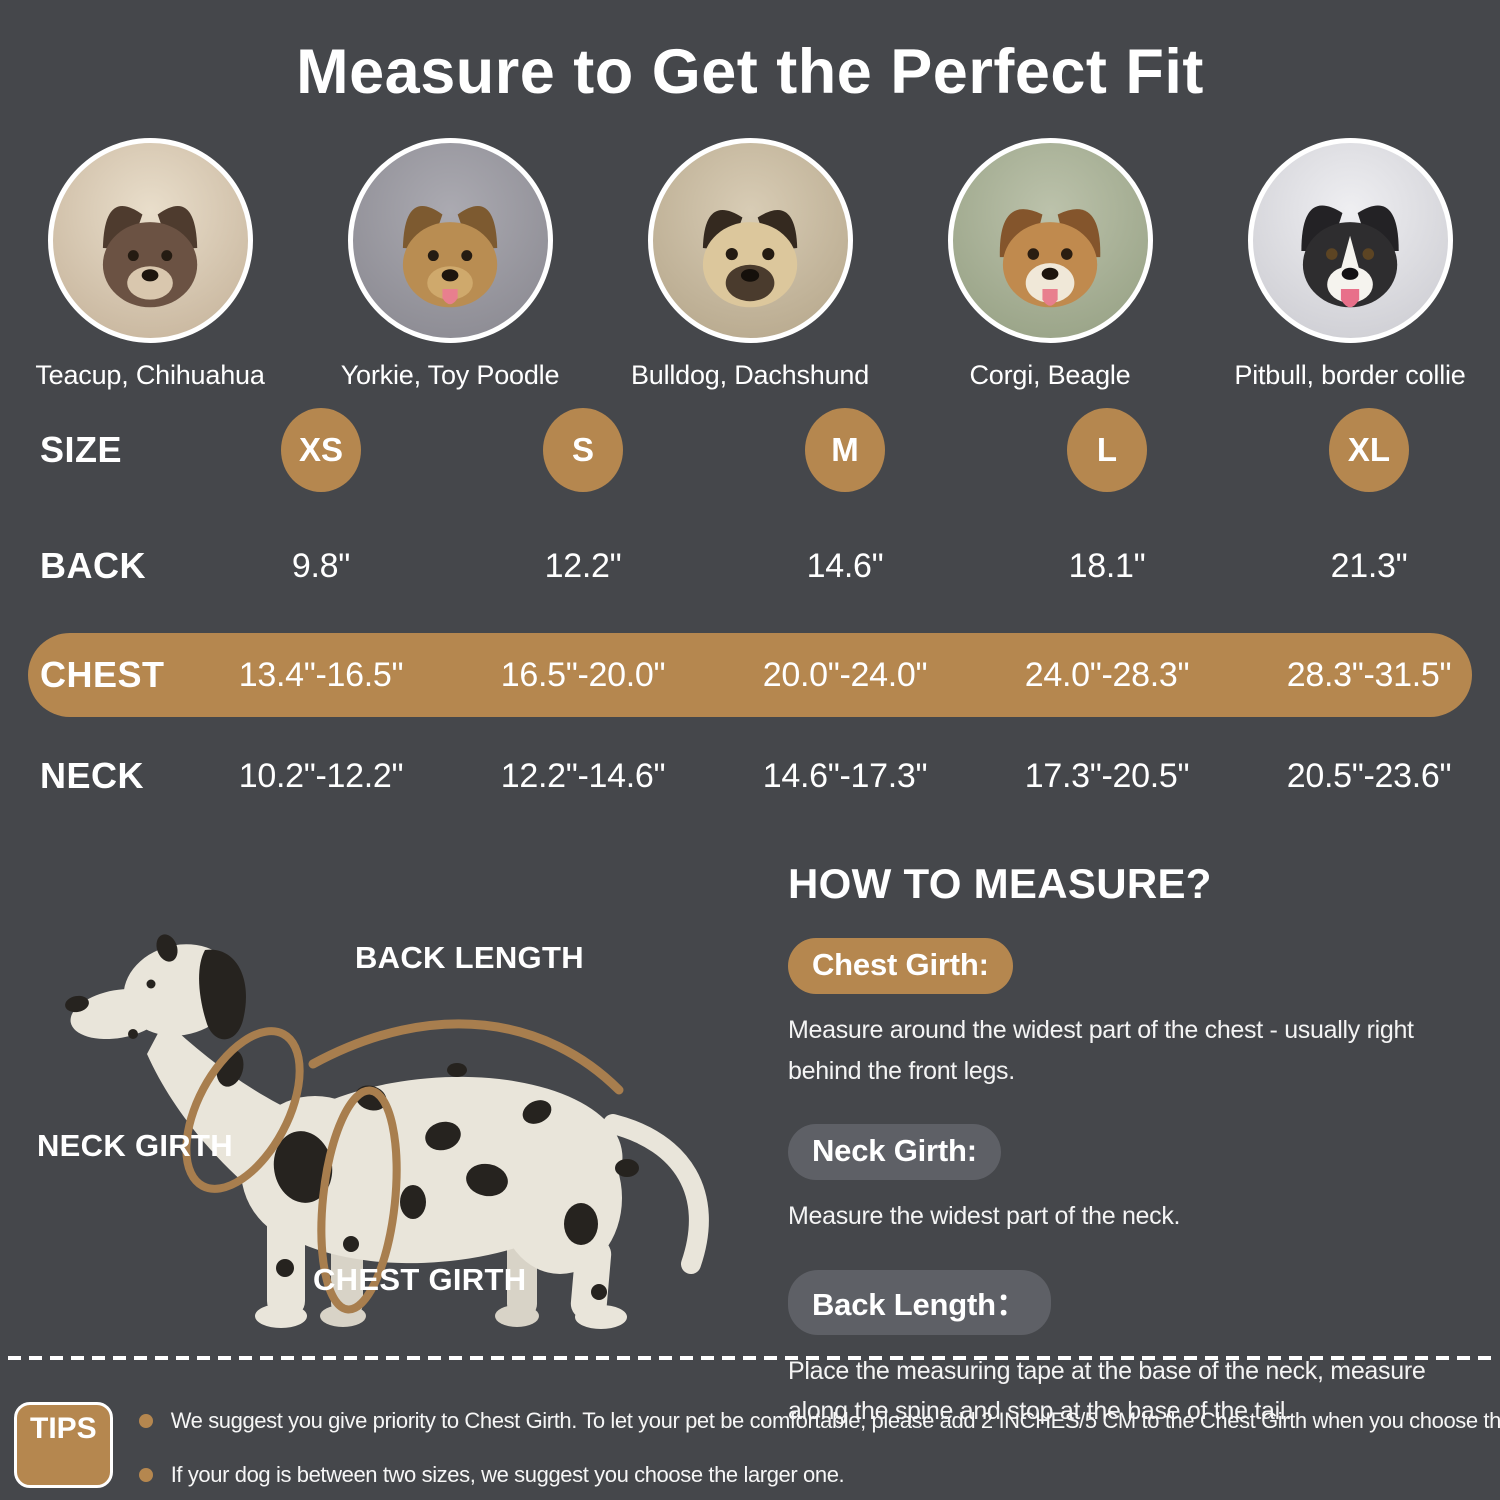 Image resolution: width=1500 pixels, height=1500 pixels. What do you see at coordinates (321, 450) in the screenshot?
I see `size-badge-xs: XS` at bounding box center [321, 450].